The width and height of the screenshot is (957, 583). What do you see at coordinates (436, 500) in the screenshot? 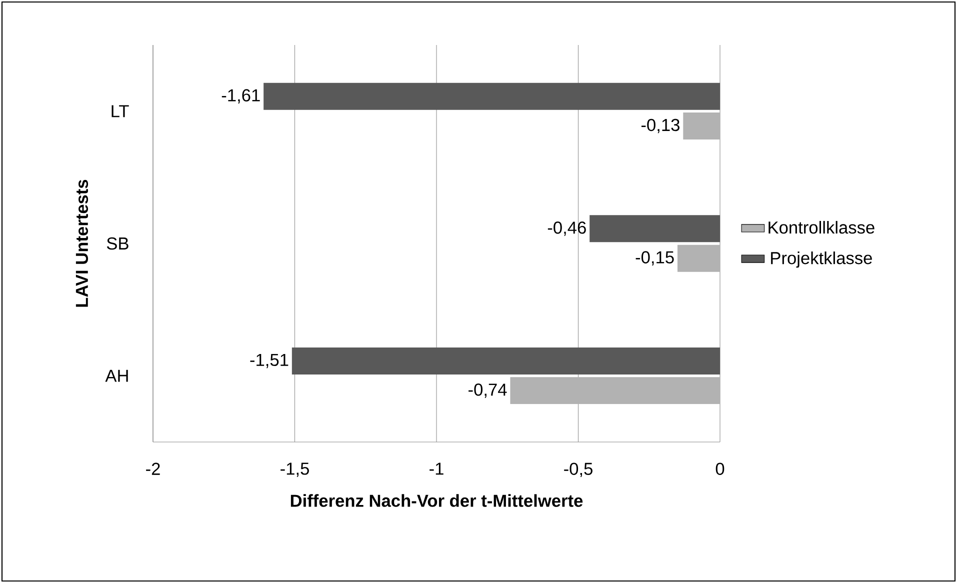
I see `x-axis-title: Differenz Nach-Vor der t-Mittelwerte` at bounding box center [436, 500].